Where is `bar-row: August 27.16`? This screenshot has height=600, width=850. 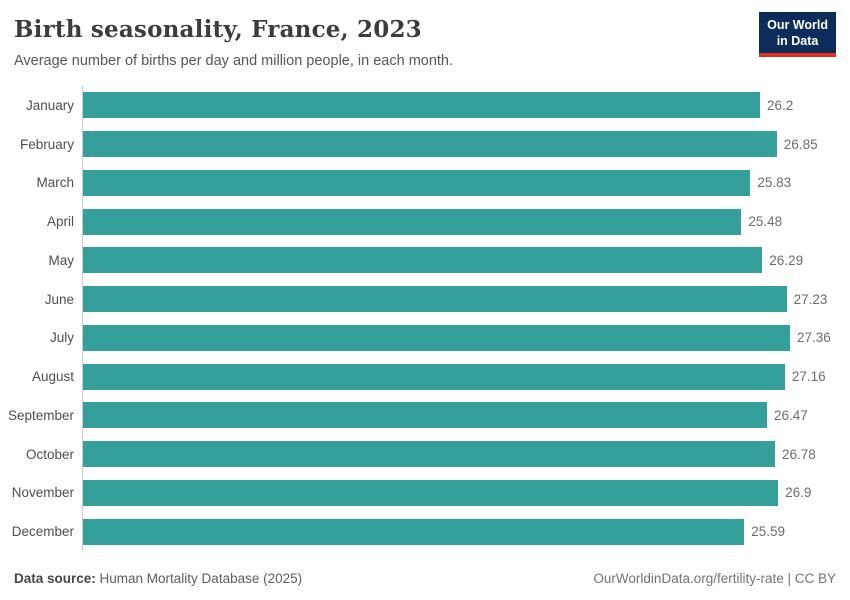
bar-row: August 27.16 is located at coordinates (425, 376).